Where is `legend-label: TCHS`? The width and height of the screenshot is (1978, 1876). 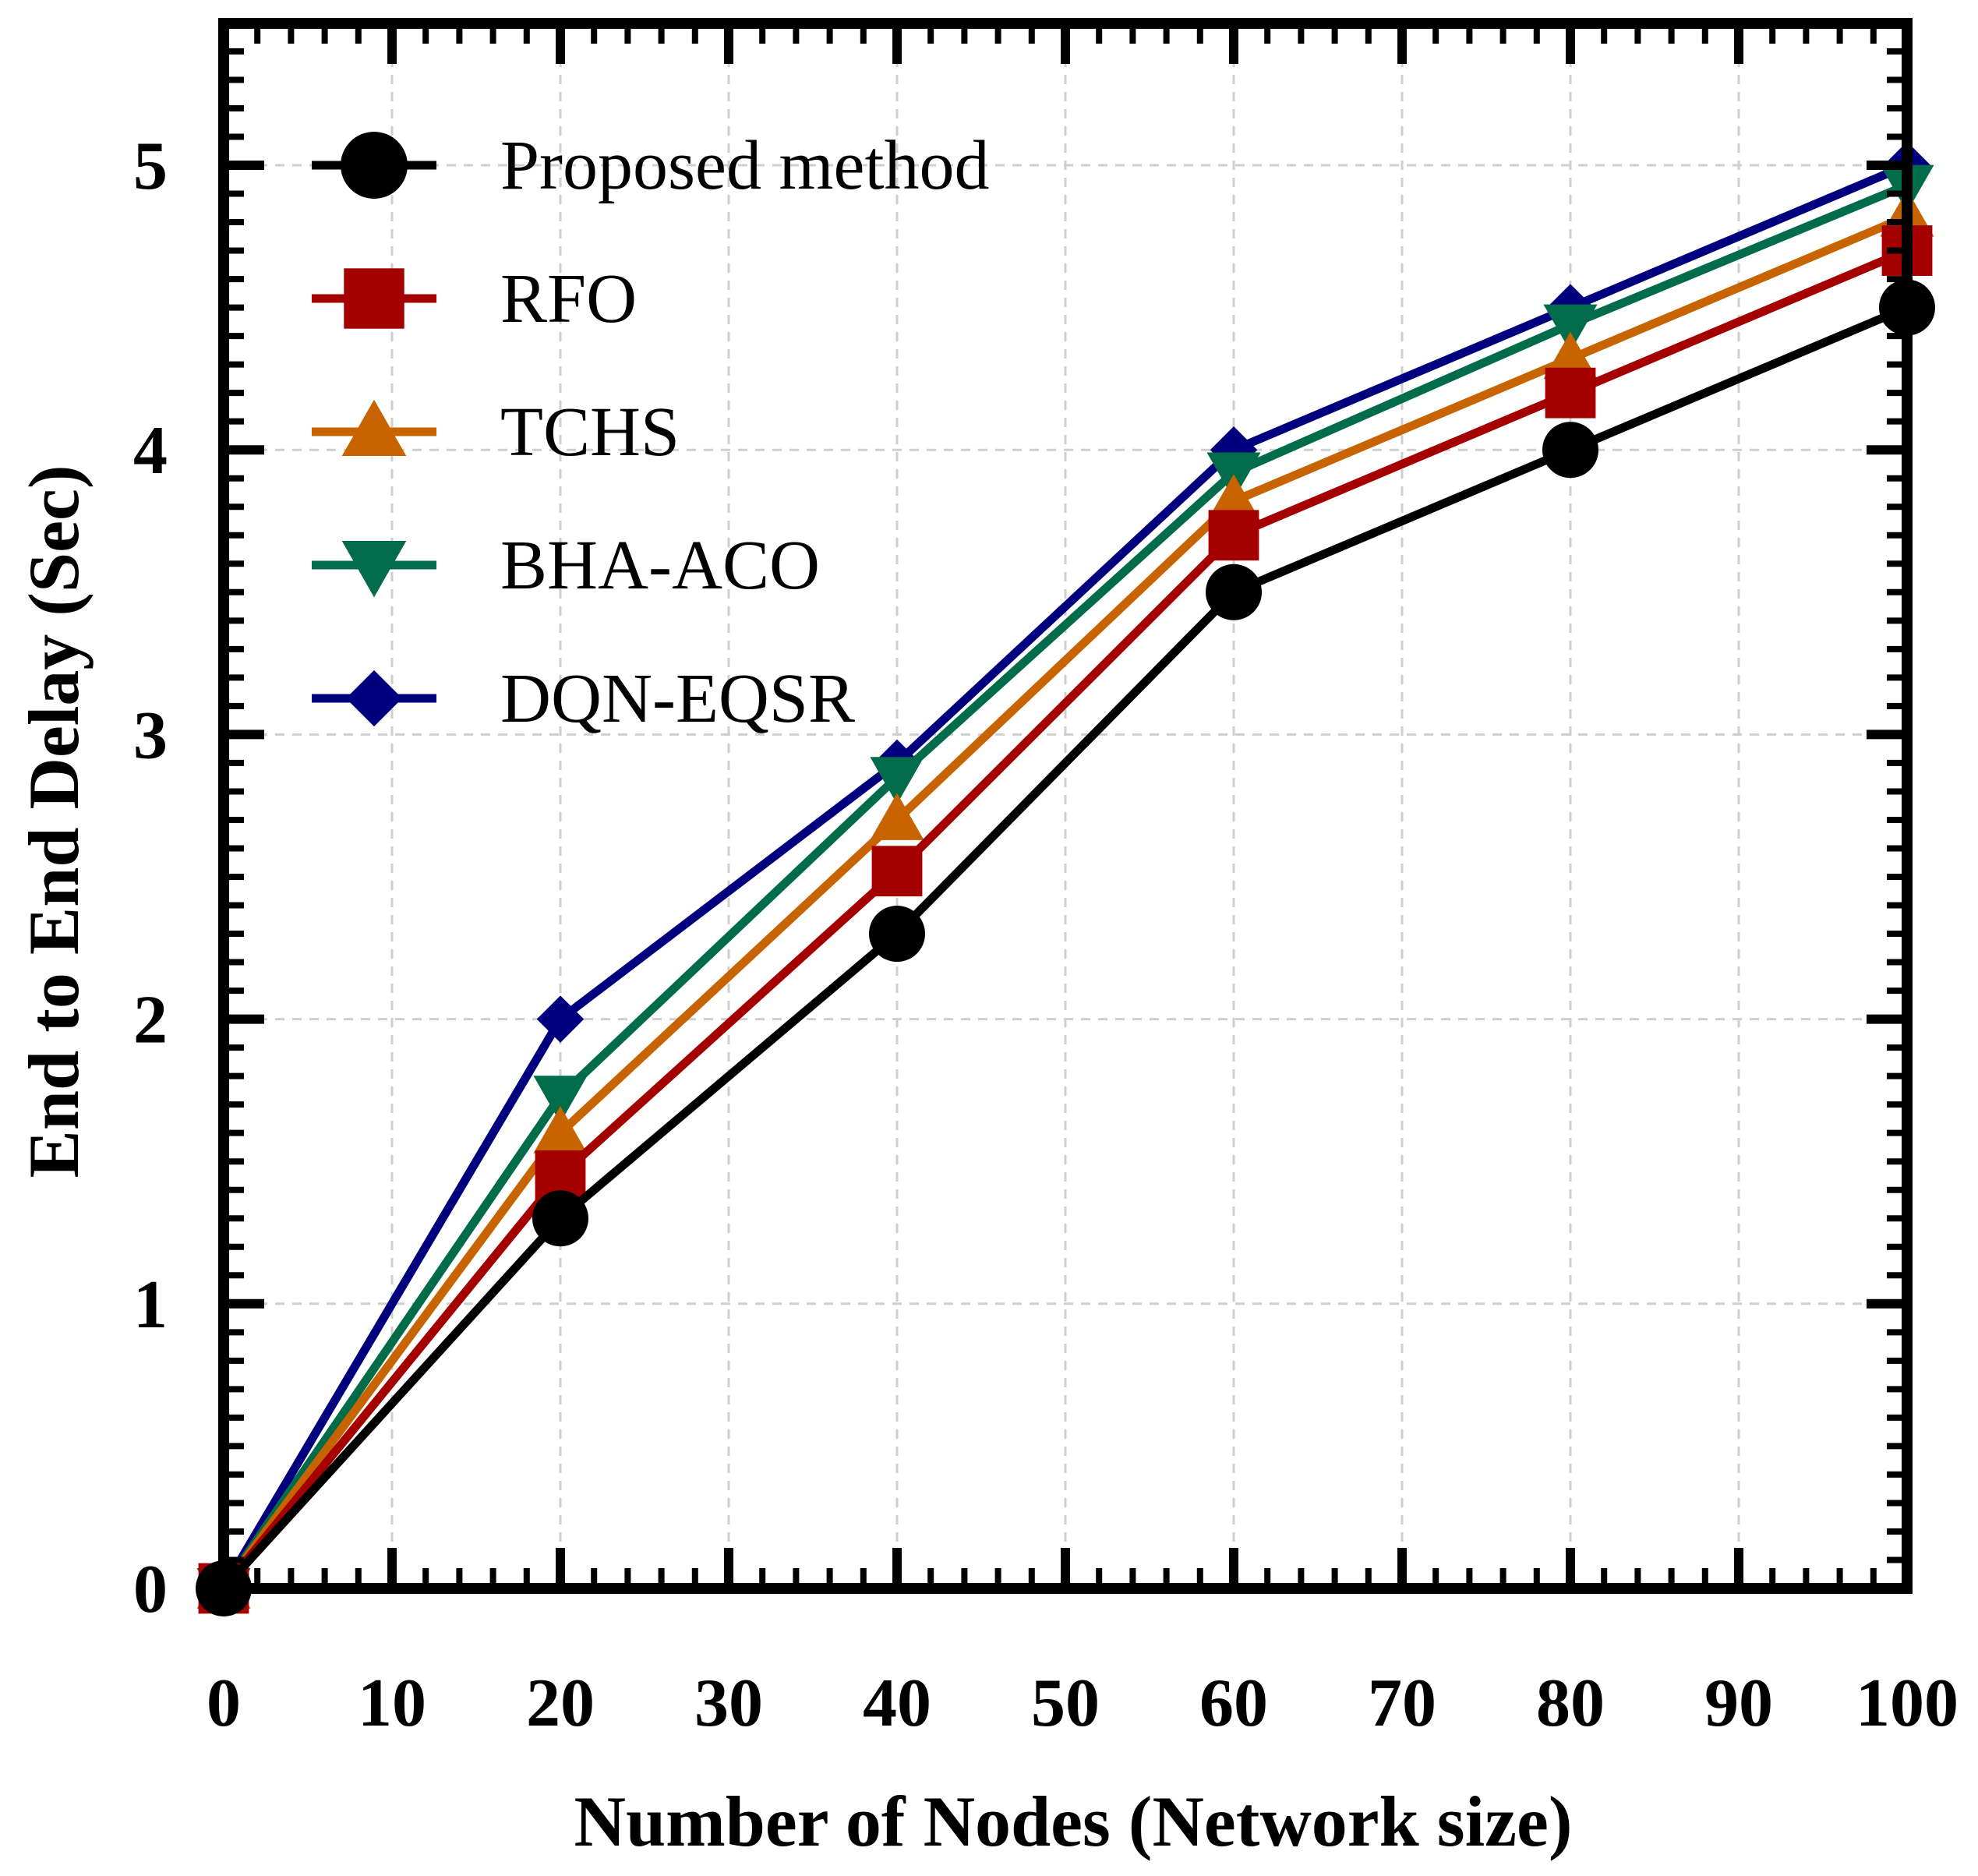 legend-label: TCHS is located at coordinates (590, 432).